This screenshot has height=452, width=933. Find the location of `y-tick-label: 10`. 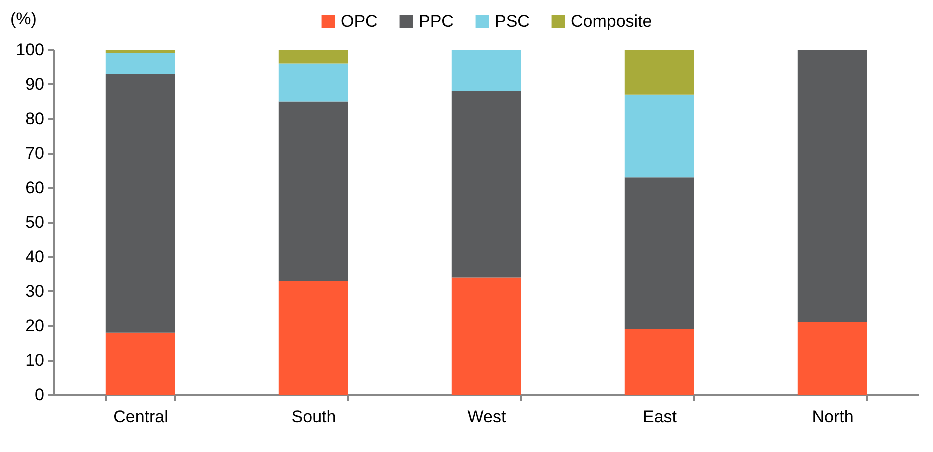

y-tick-label: 10 is located at coordinates (35, 360).